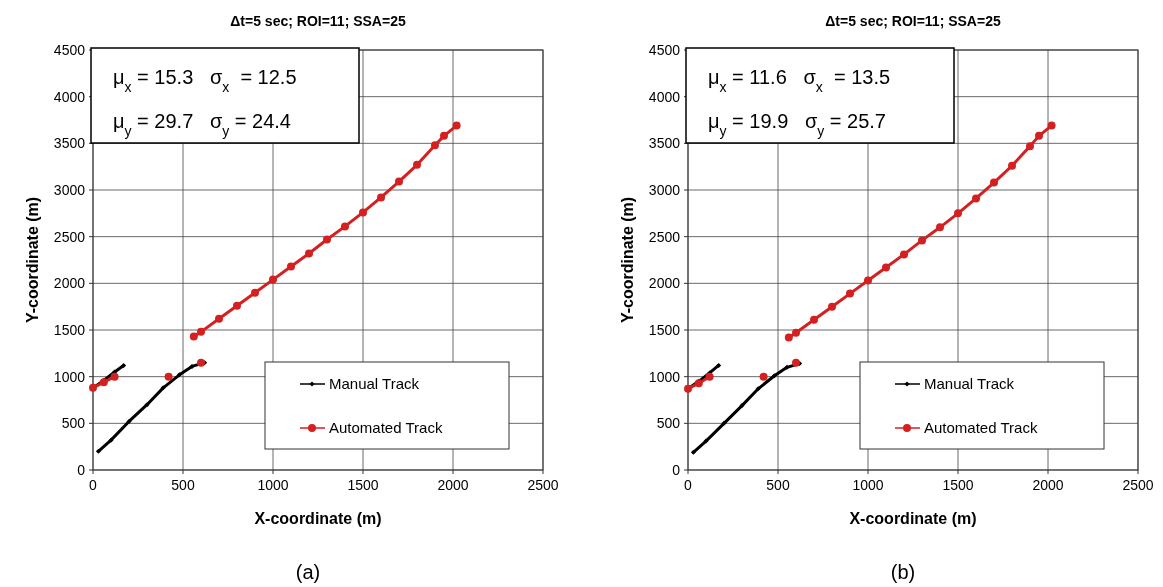 The height and width of the screenshot is (587, 1163). Describe the element at coordinates (903, 572) in the screenshot. I see `text: (b)` at that location.